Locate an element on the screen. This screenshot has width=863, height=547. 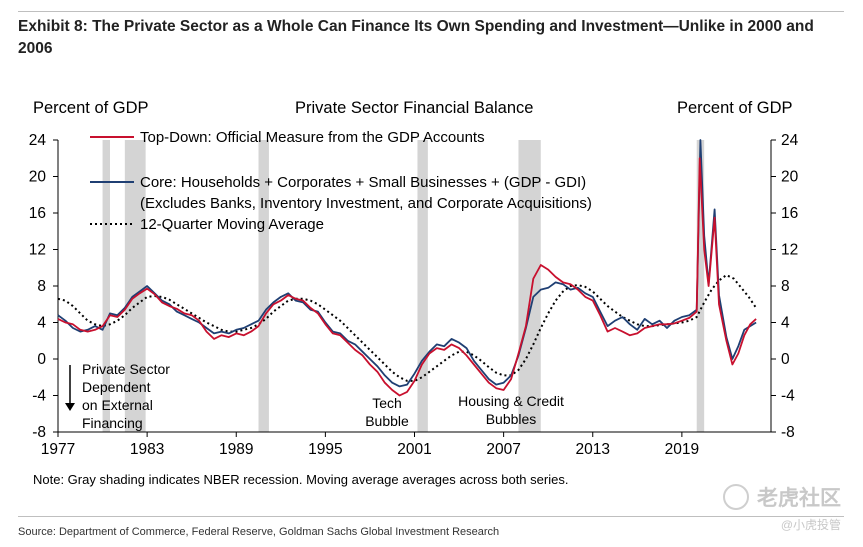
x-tick-label: 1983 is located at coordinates (147, 449).